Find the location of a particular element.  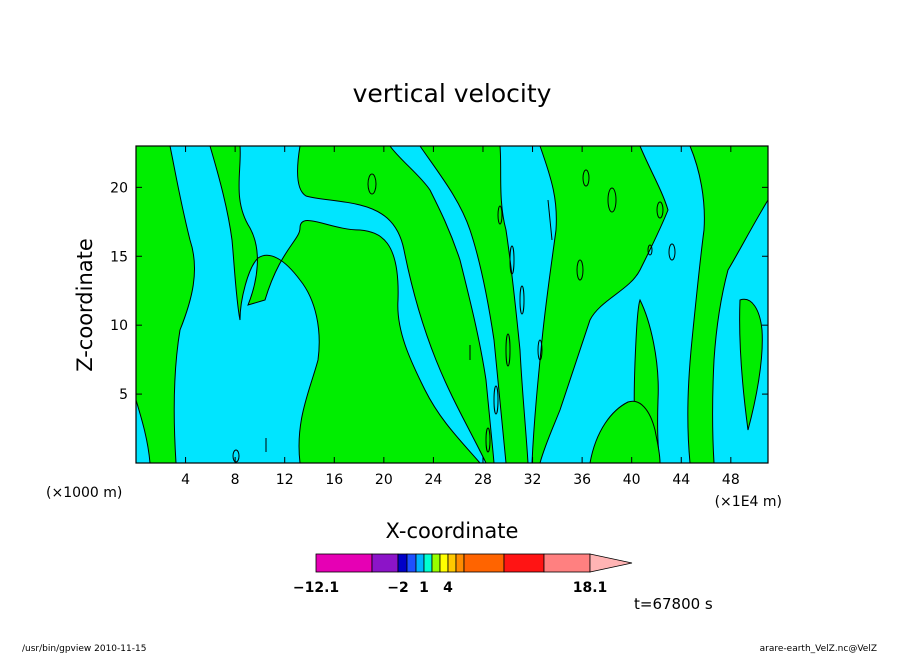

x-tick-label: 24 is located at coordinates (433, 480).